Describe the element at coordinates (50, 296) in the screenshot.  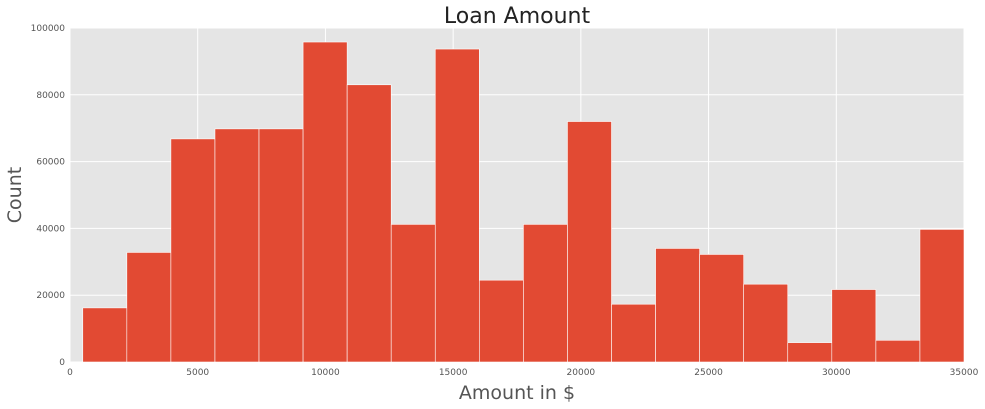
I see `y-tick-label: 20000` at that location.